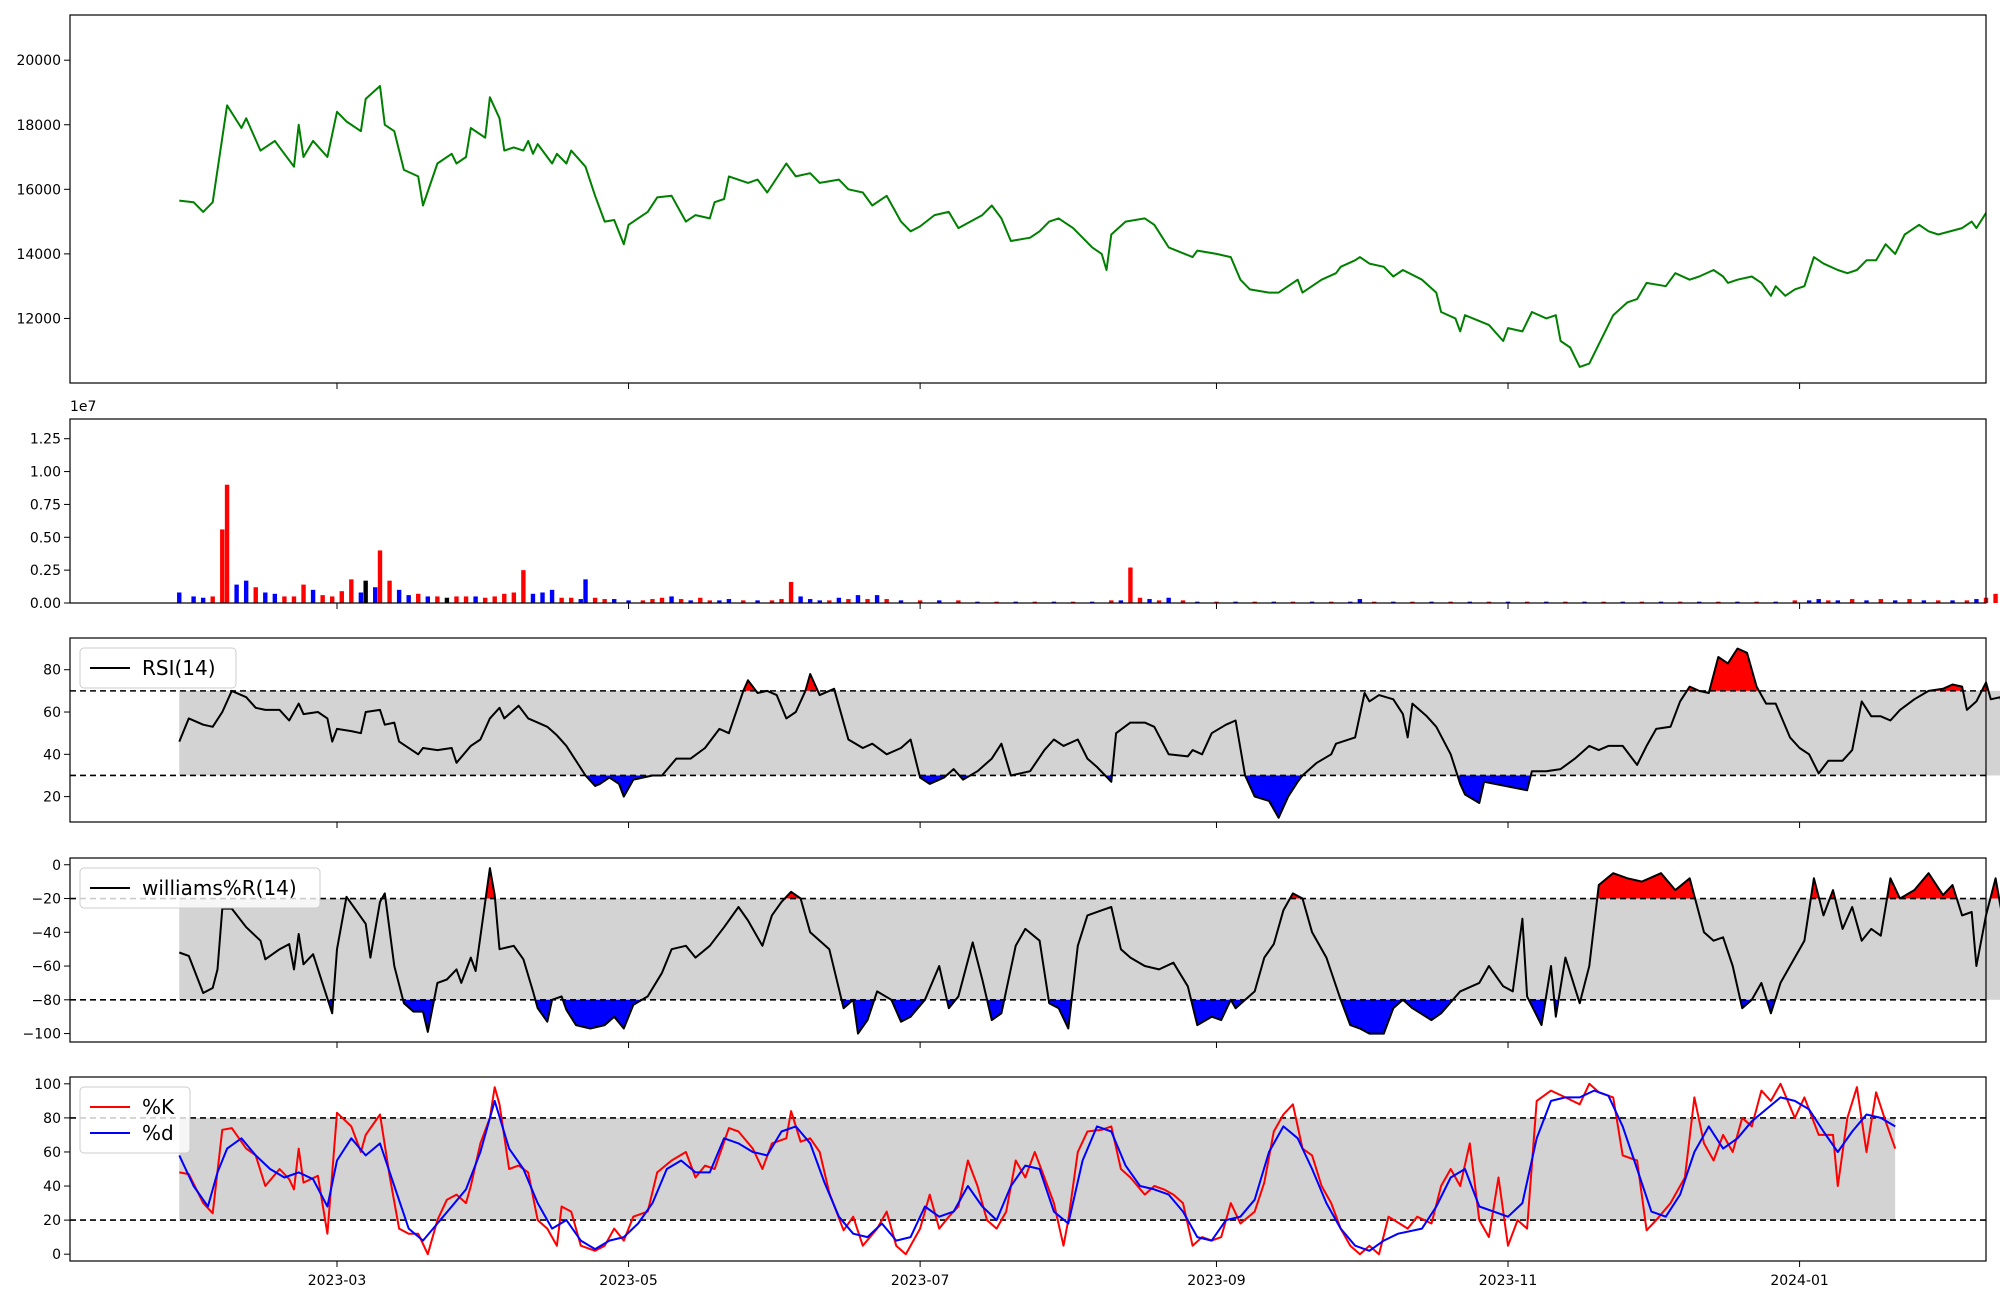 The width and height of the screenshot is (2000, 1300). What do you see at coordinates (45, 538) in the screenshot?
I see `volume-ytick-label: 0.50` at bounding box center [45, 538].